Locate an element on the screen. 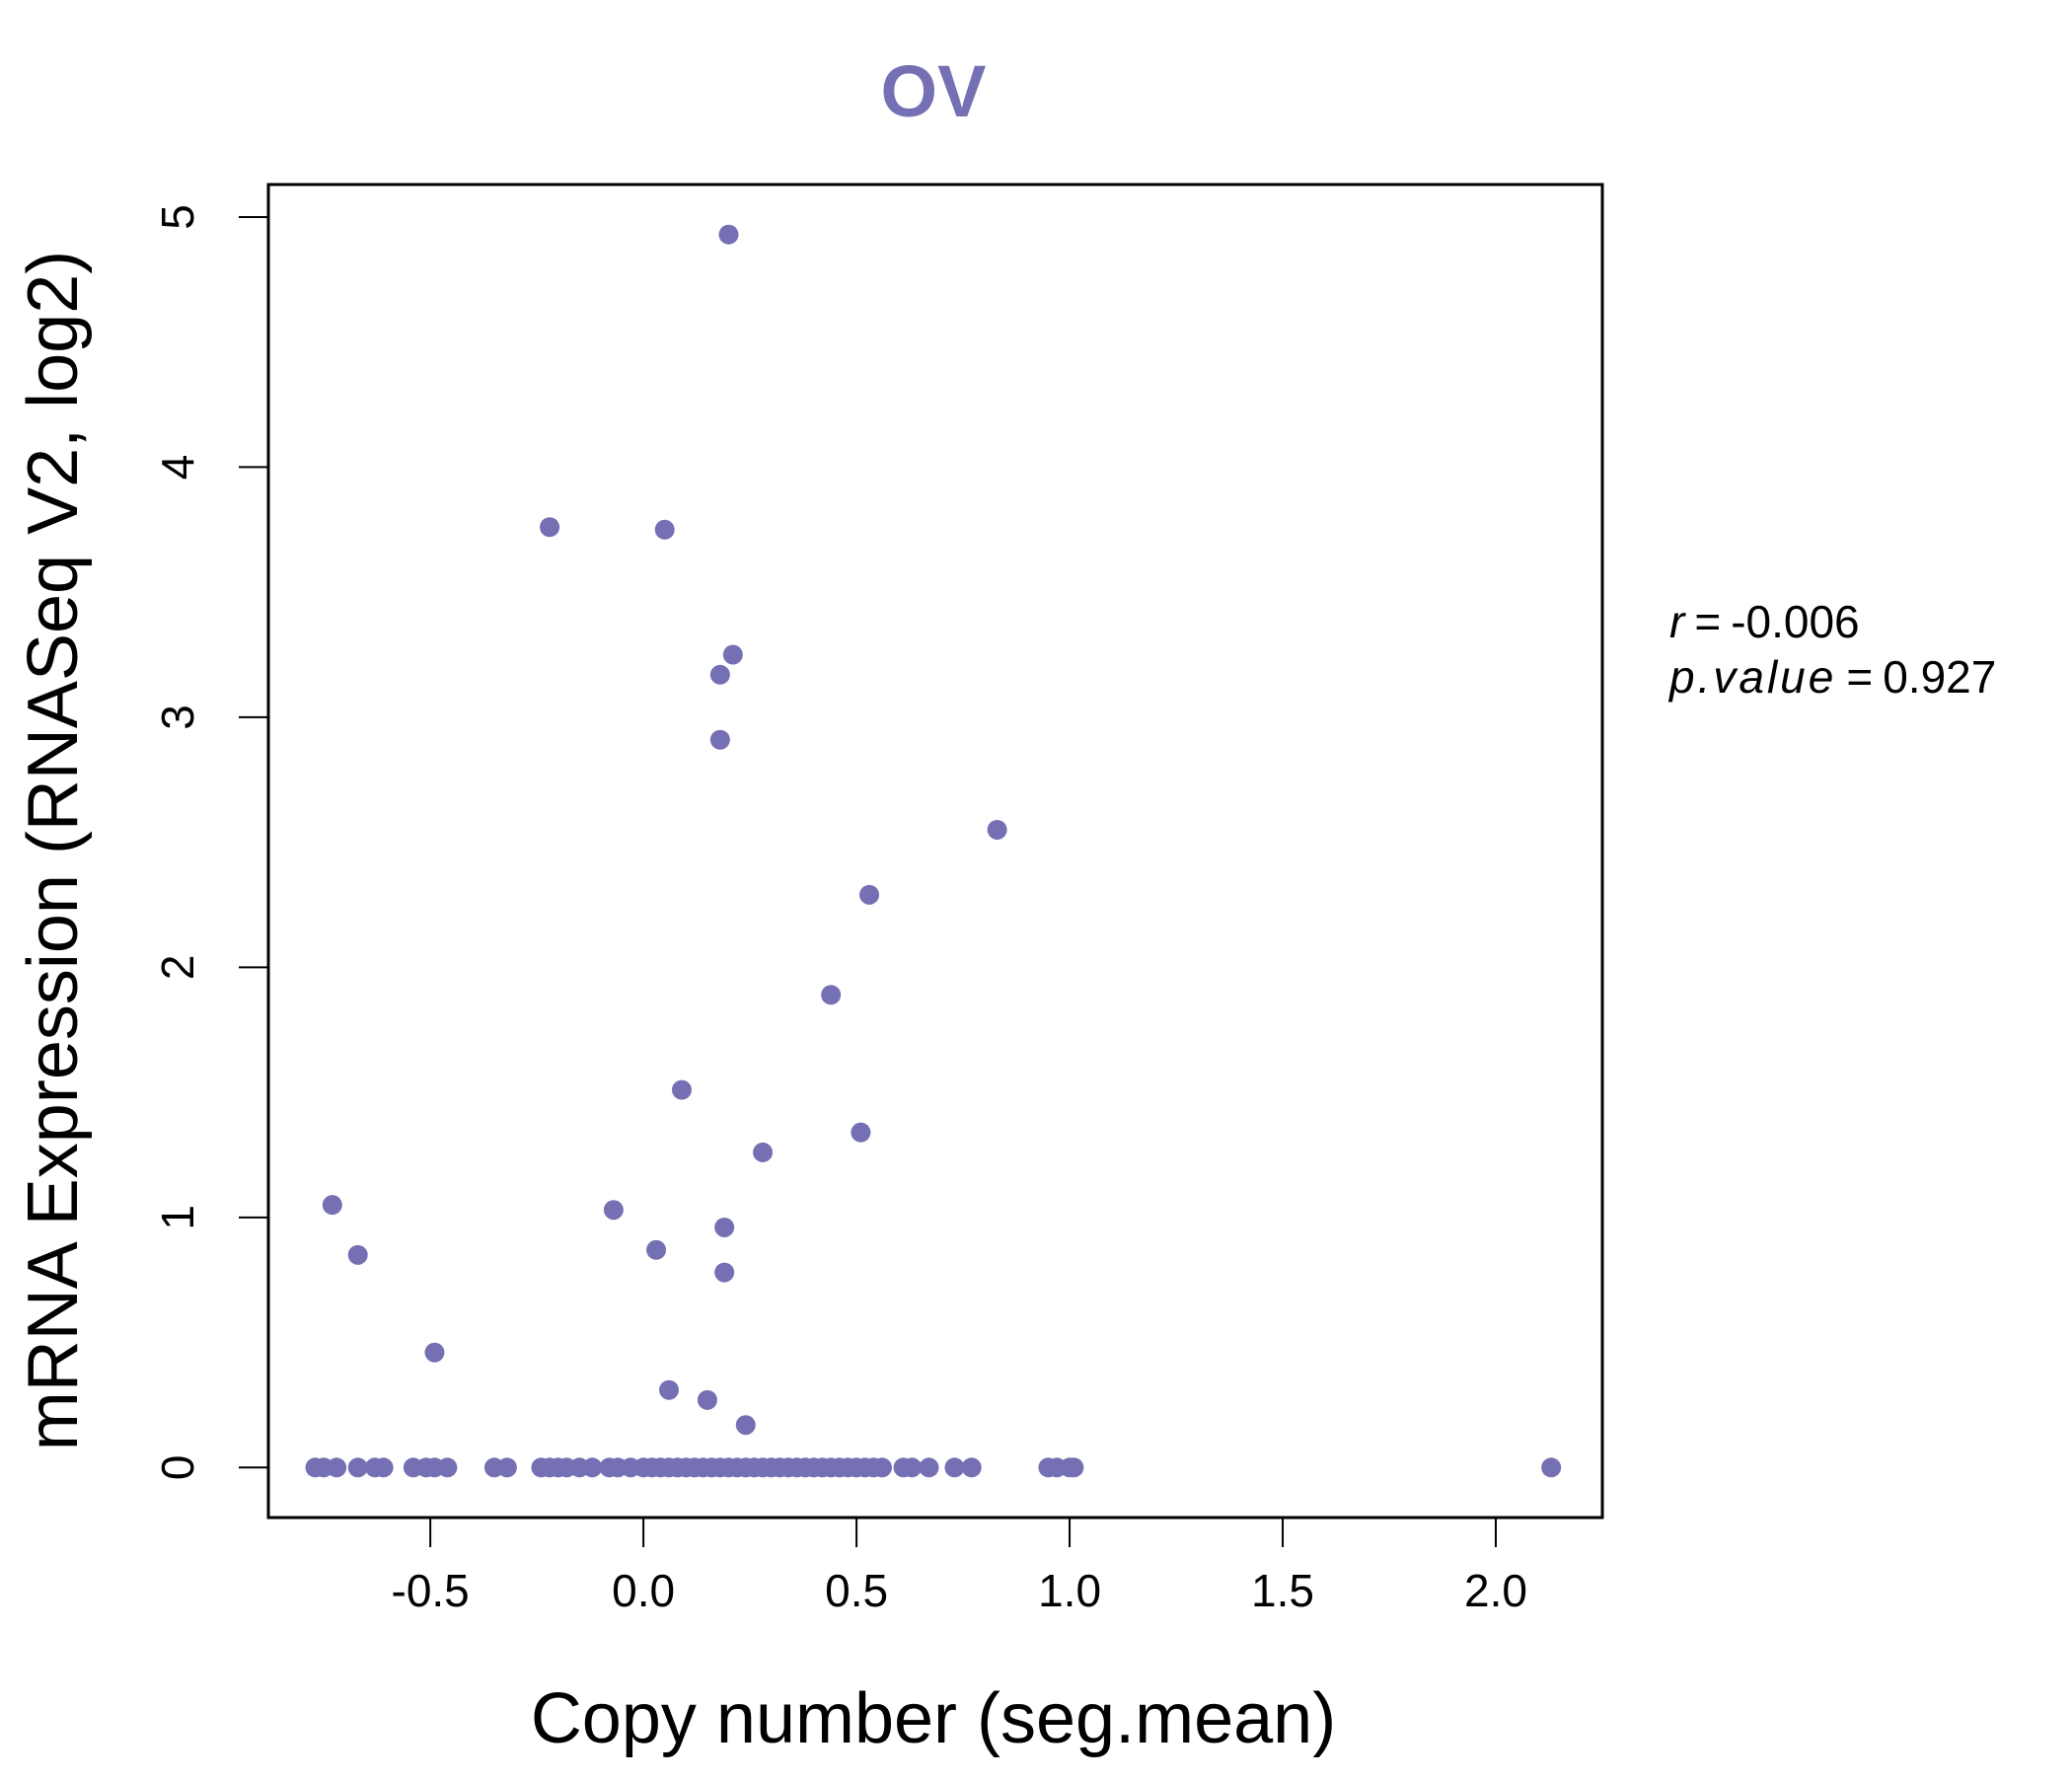  y-tick-label: 1 is located at coordinates (178, 1217).